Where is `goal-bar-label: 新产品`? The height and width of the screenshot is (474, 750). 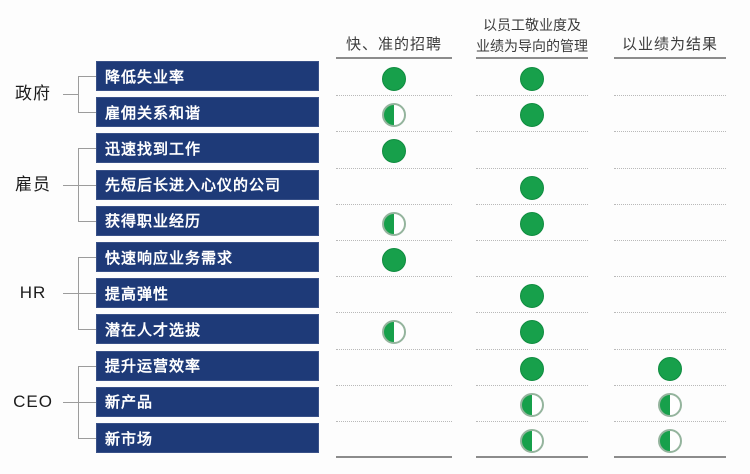
goal-bar-label: 新产品 is located at coordinates (129, 403).